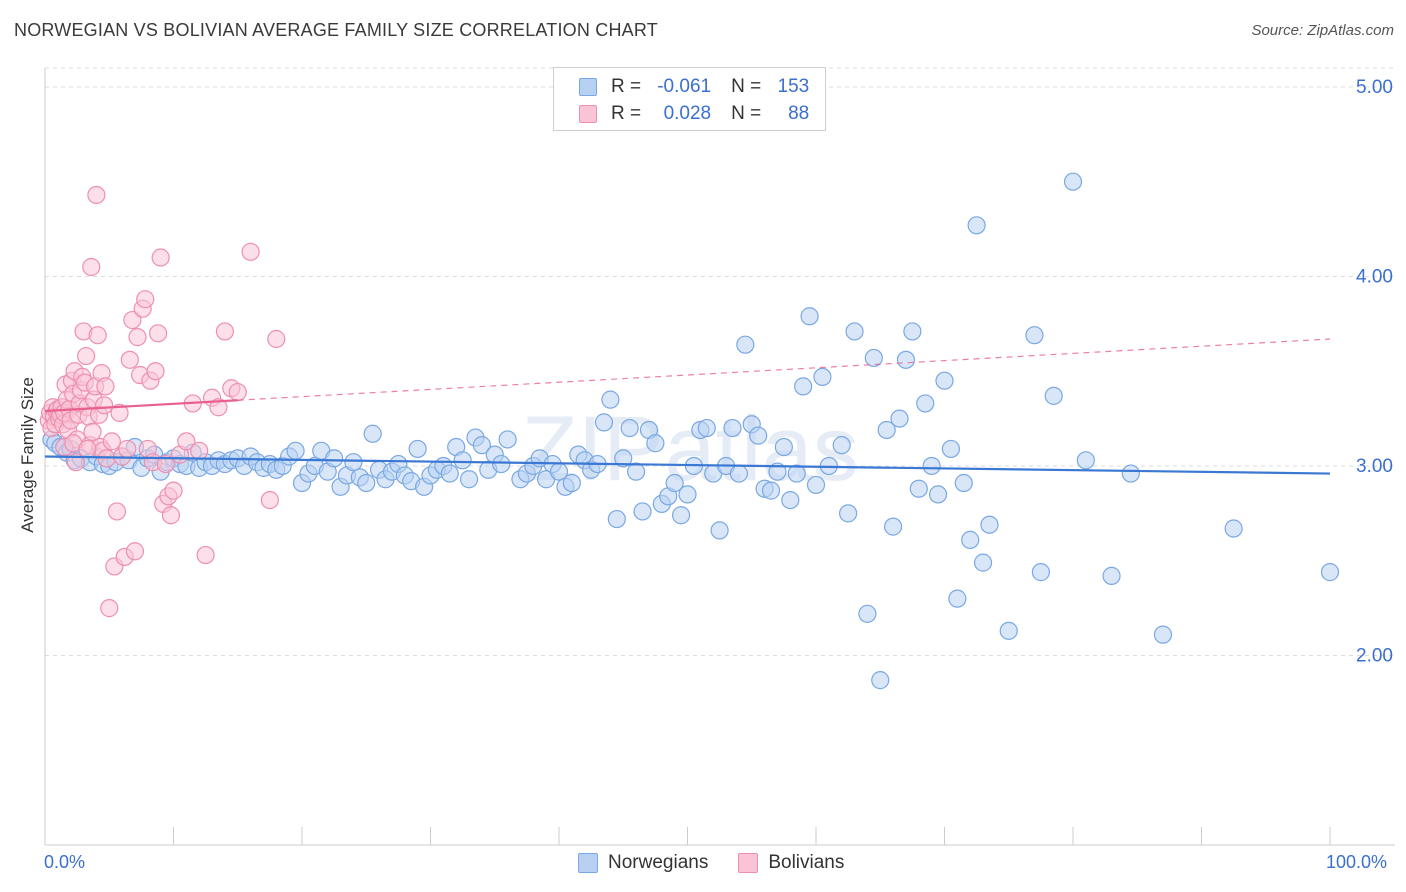 This screenshot has width=1406, height=892. I want to click on x-tick-label-max: 100.0%, so click(1357, 862).